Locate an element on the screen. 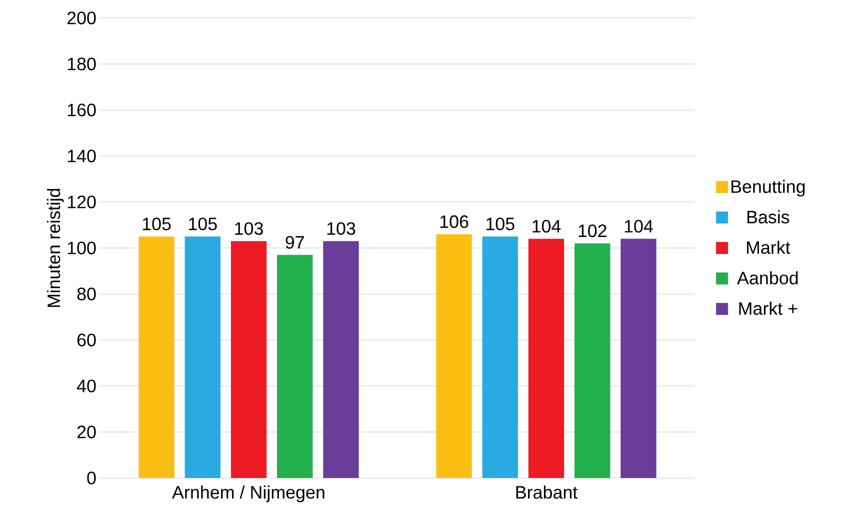 Image resolution: width=856 pixels, height=522 pixels. y-tick-label: 60 is located at coordinates (86, 340).